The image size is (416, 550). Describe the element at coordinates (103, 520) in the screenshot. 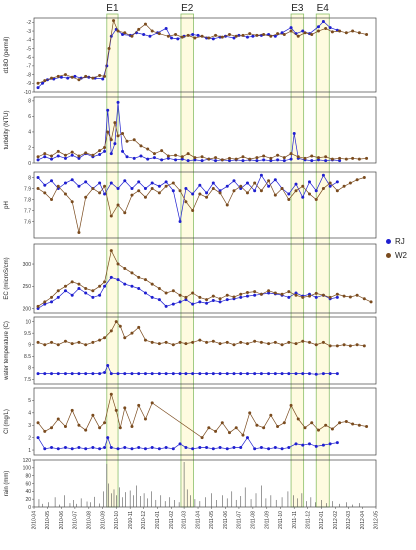

I see `x-tick-label: 2010-09` at that location.